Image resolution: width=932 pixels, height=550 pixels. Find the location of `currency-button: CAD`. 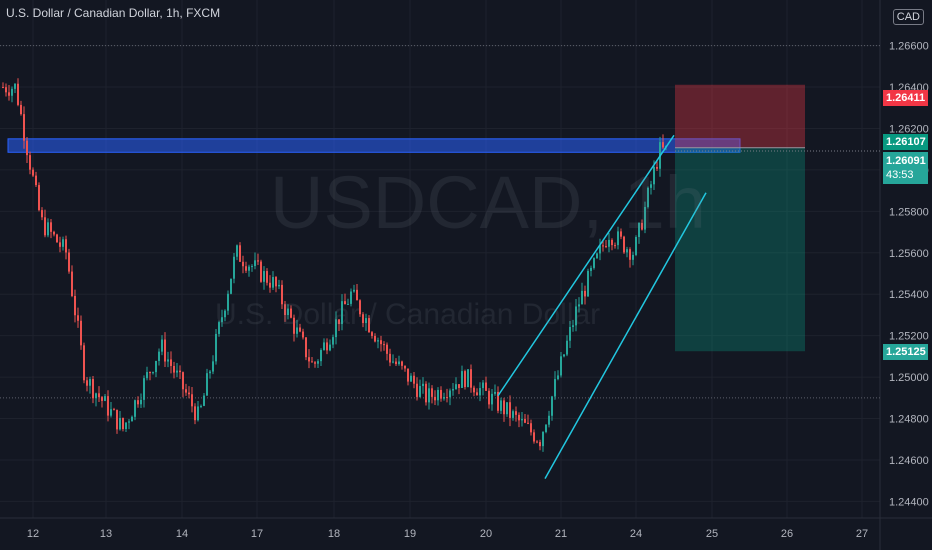

currency-button: CAD is located at coordinates (908, 17).